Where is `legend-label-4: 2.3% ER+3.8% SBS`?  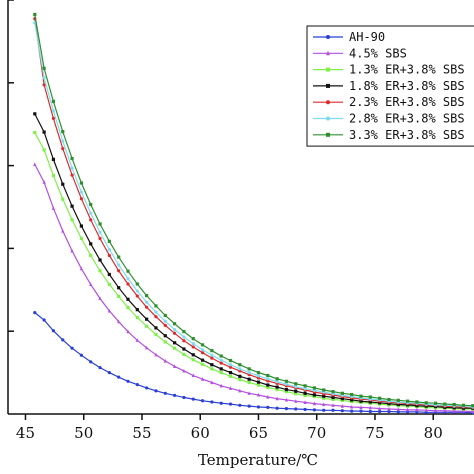 legend-label-4: 2.3% ER+3.8% SBS is located at coordinates (407, 102).